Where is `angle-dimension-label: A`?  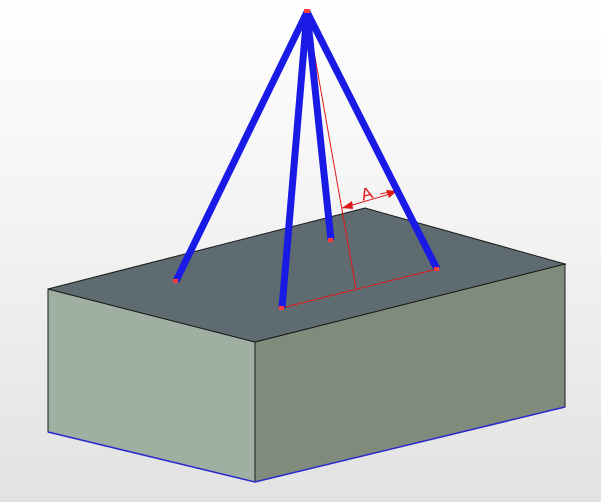 angle-dimension-label: A is located at coordinates (367, 194).